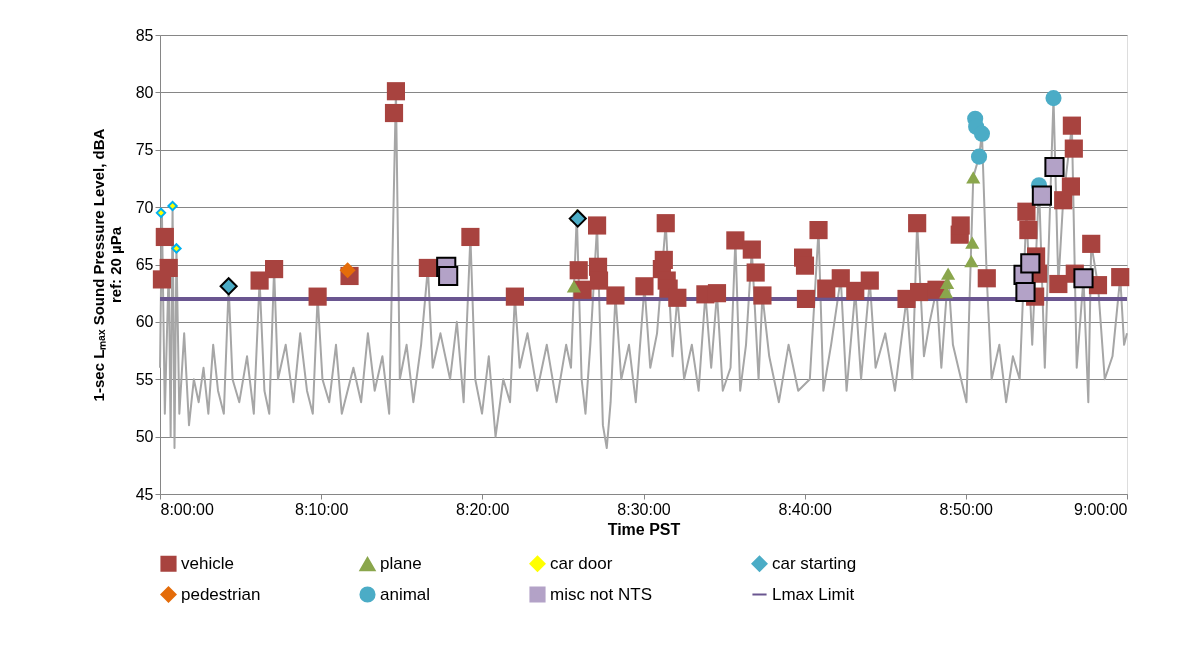  Describe the element at coordinates (221, 594) in the screenshot. I see `legend-label: pedestrian` at that location.